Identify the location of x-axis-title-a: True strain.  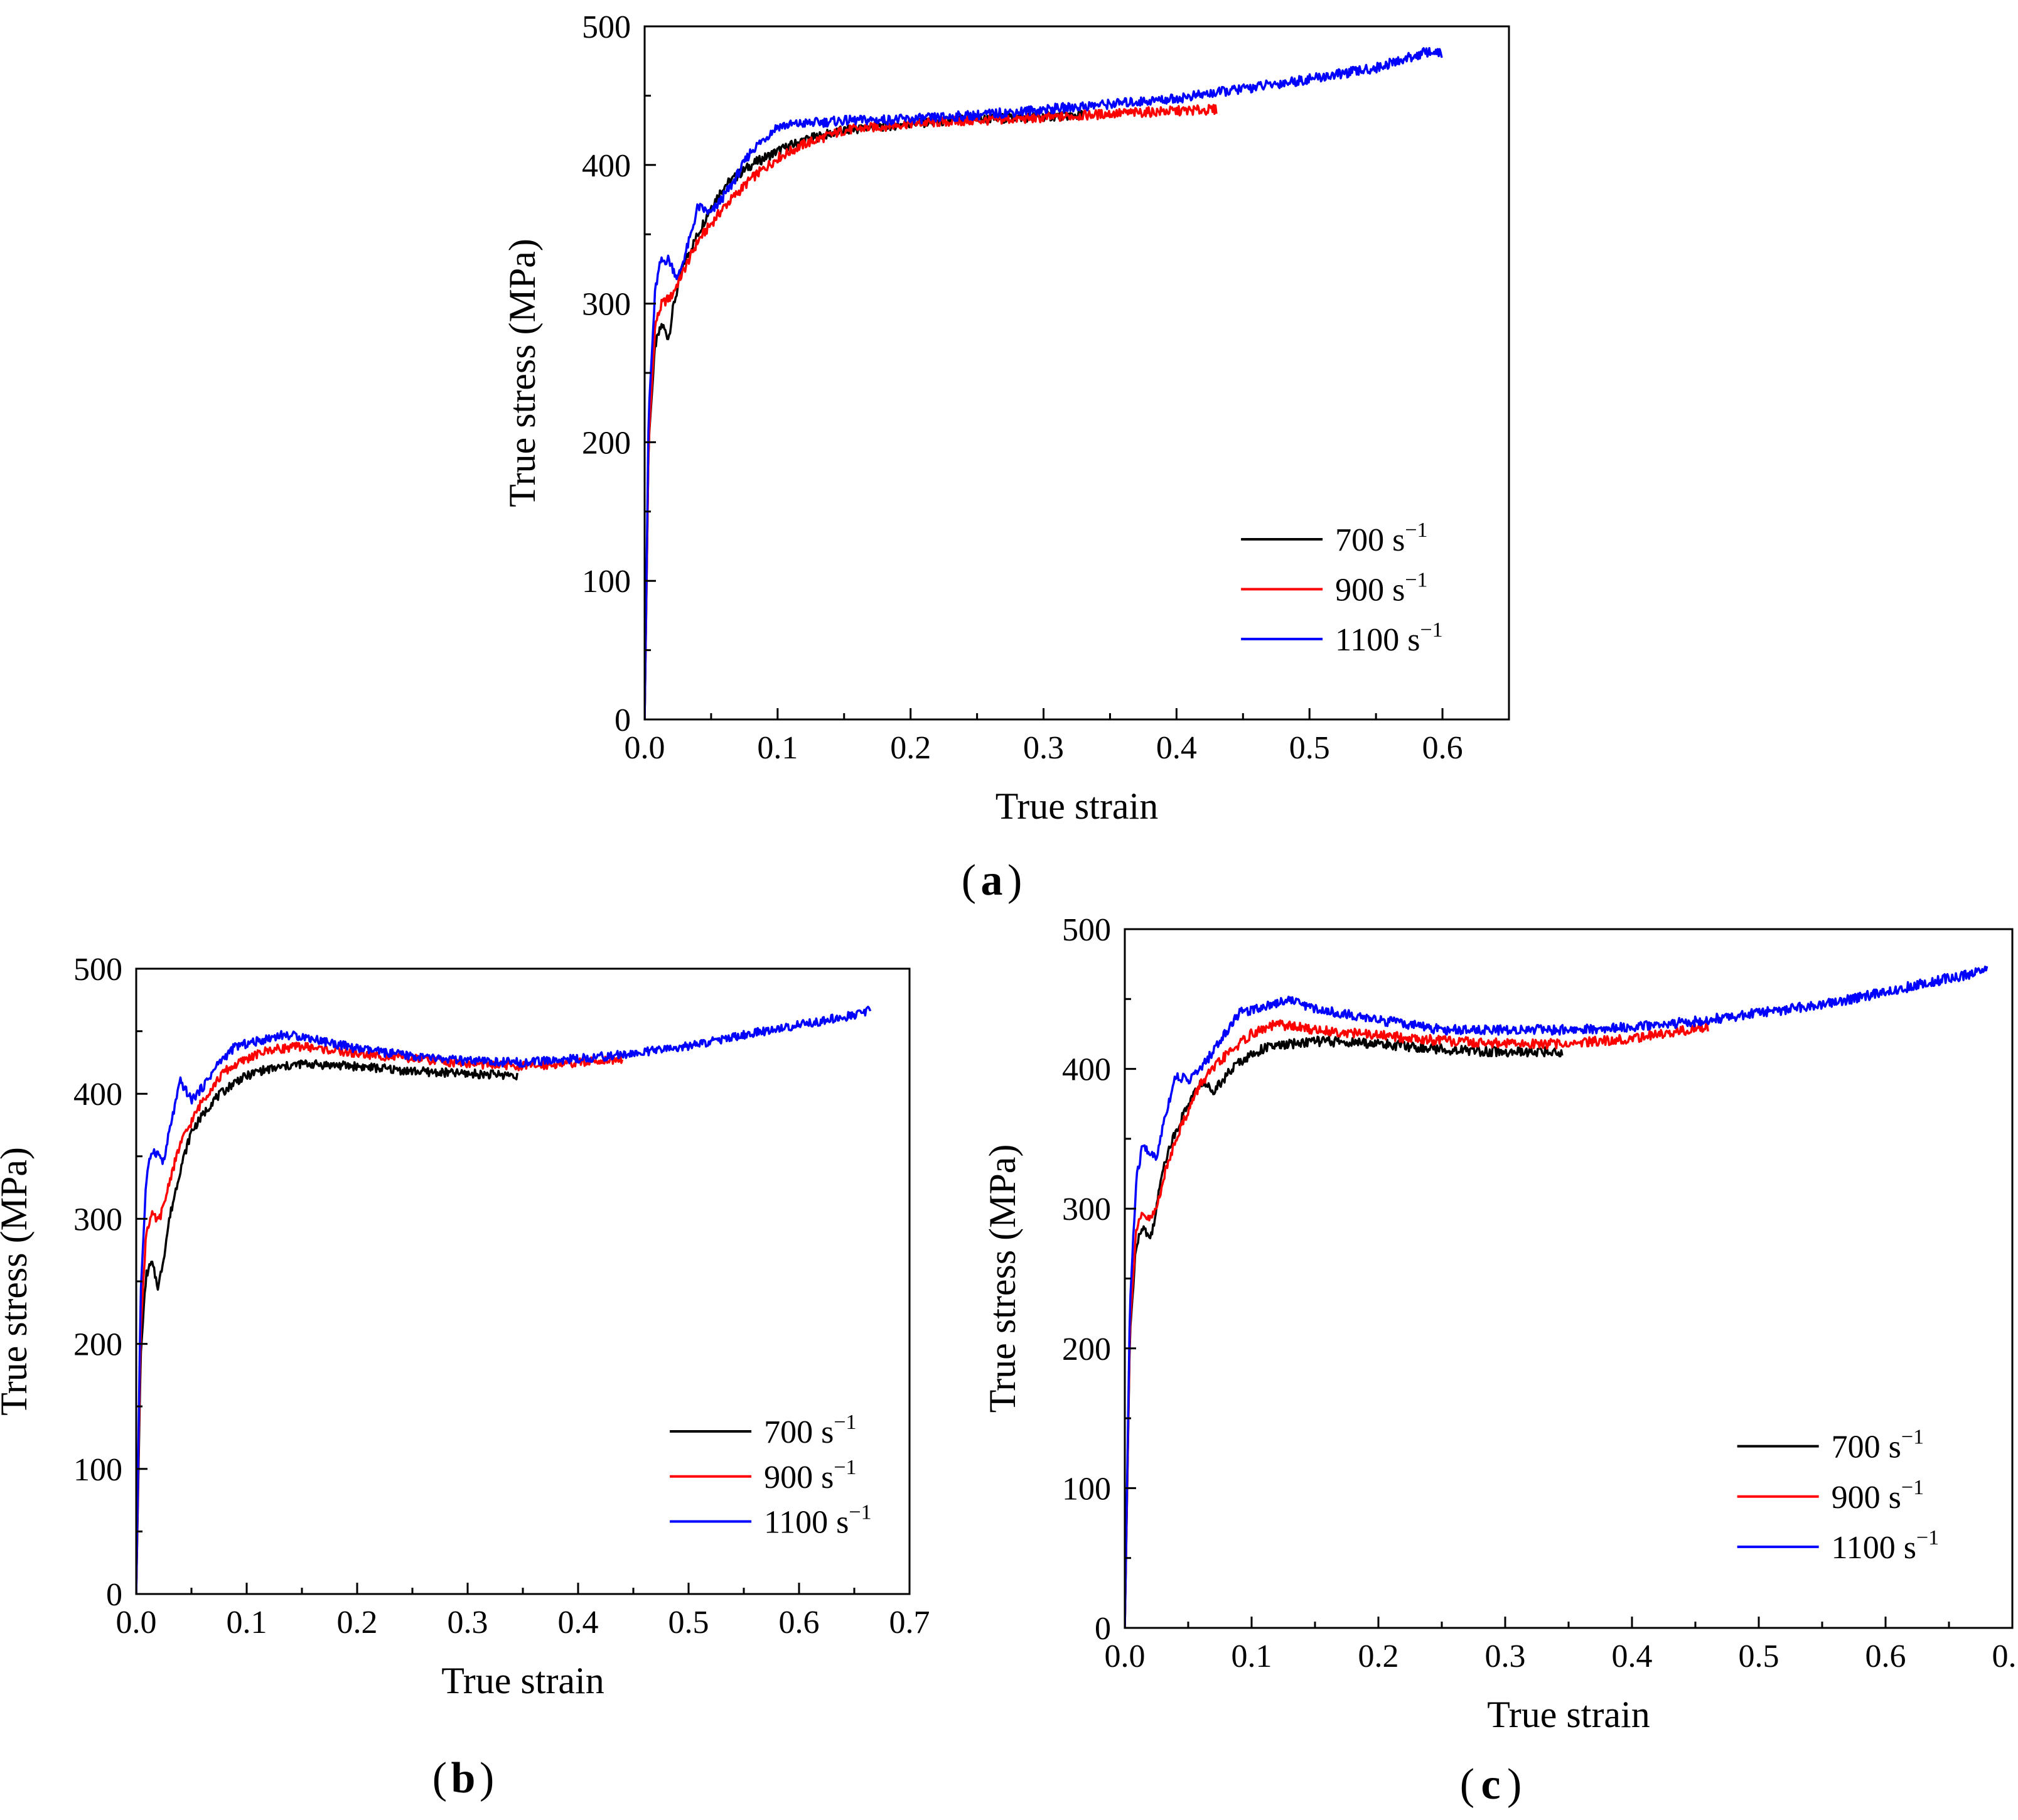
(1077, 806).